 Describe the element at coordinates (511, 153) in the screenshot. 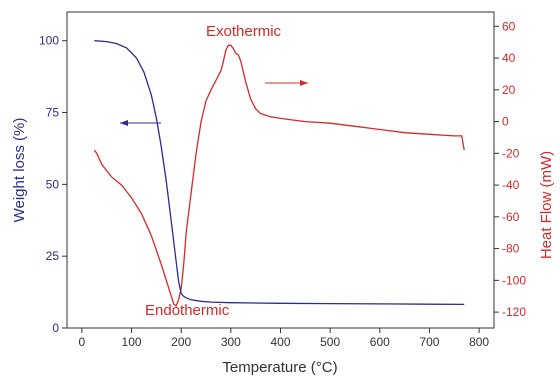

I see `right-tick-label: -20` at that location.